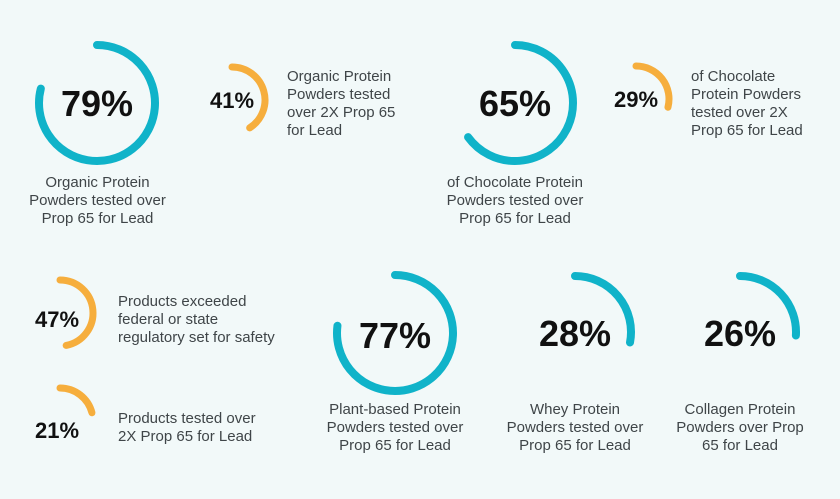 The width and height of the screenshot is (840, 499). I want to click on caption-line: over 2X Prop 65, so click(341, 112).